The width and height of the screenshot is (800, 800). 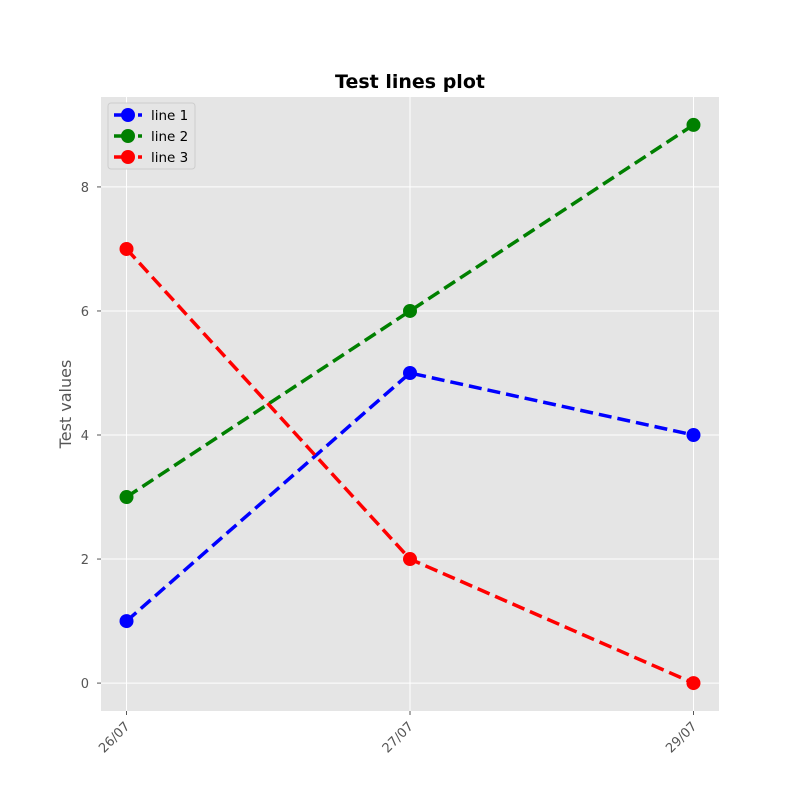 What do you see at coordinates (169, 158) in the screenshot?
I see `legend-label-3: line 3` at bounding box center [169, 158].